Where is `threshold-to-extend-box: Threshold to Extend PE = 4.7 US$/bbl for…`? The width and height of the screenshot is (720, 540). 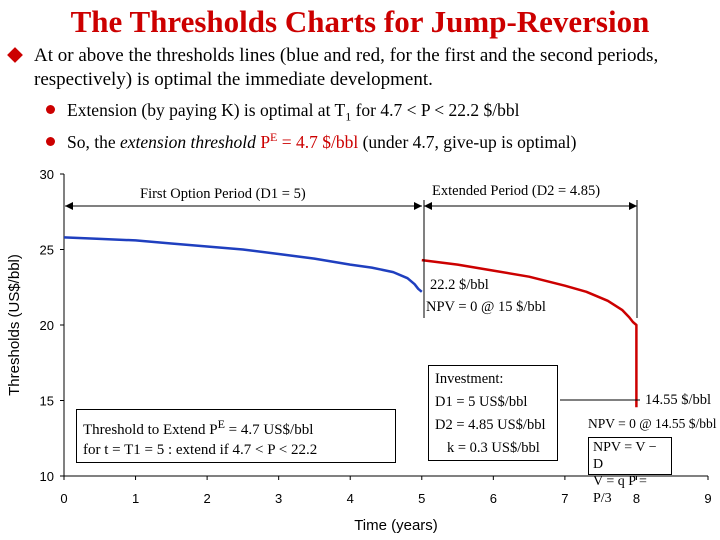 threshold-to-extend-box: Threshold to Extend PE = 4.7 US$/bbl for… is located at coordinates (236, 436).